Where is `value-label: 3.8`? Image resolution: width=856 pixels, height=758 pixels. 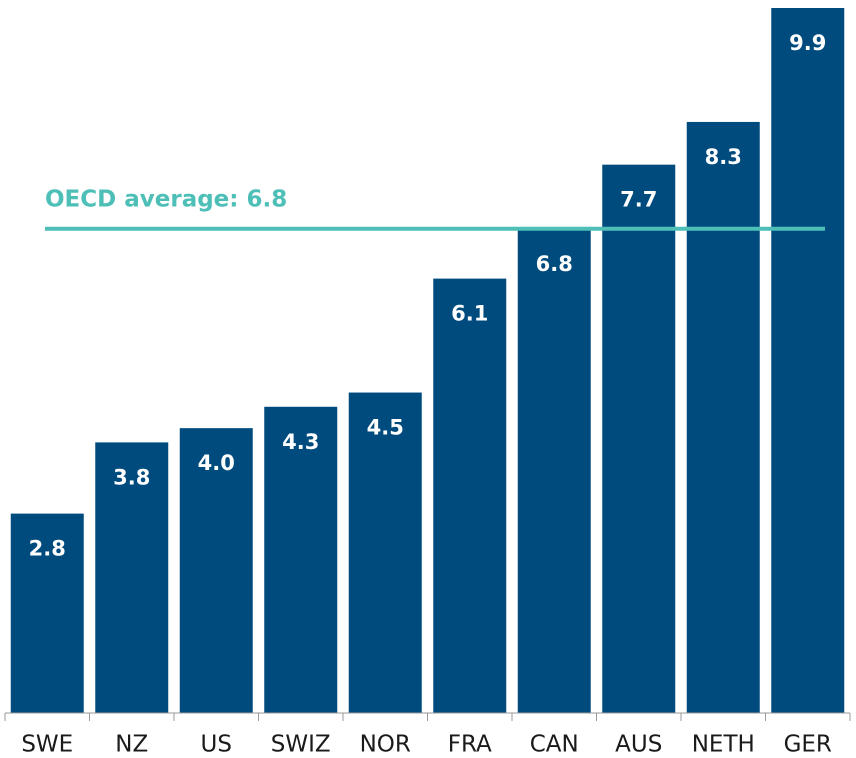 value-label: 3.8 is located at coordinates (131, 477).